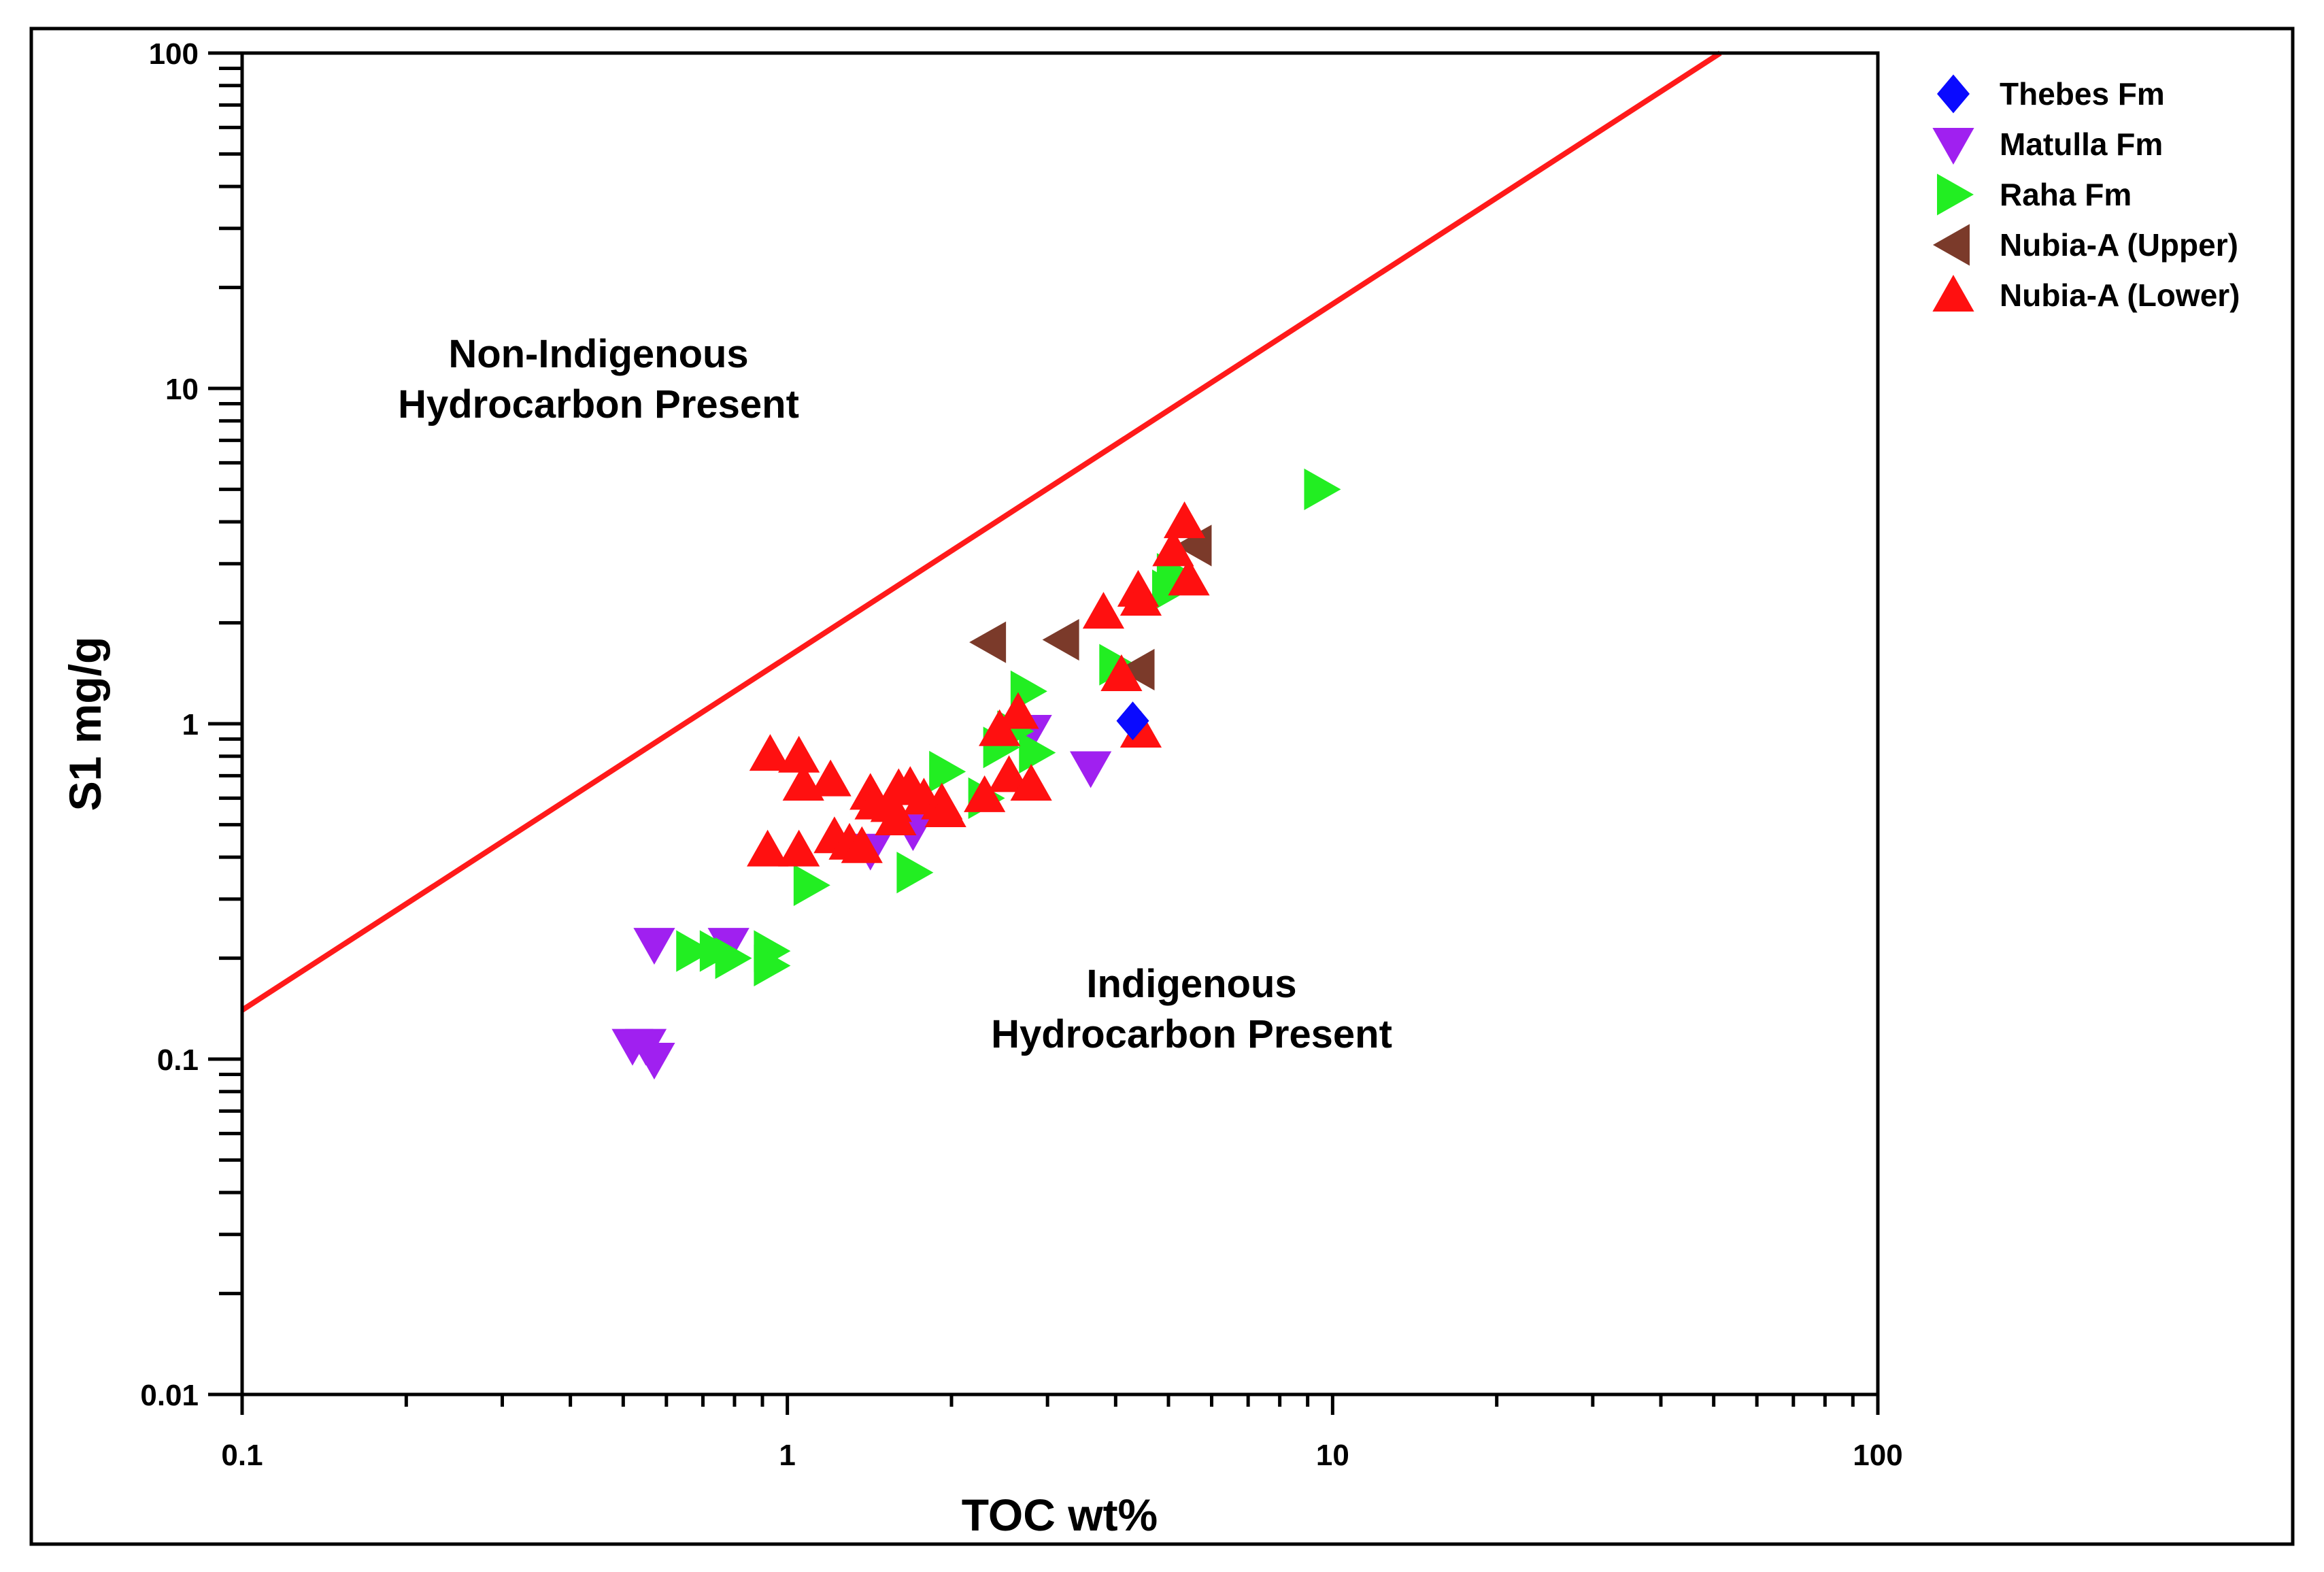  Describe the element at coordinates (787, 1456) in the screenshot. I see `x-tick-label: 1` at that location.